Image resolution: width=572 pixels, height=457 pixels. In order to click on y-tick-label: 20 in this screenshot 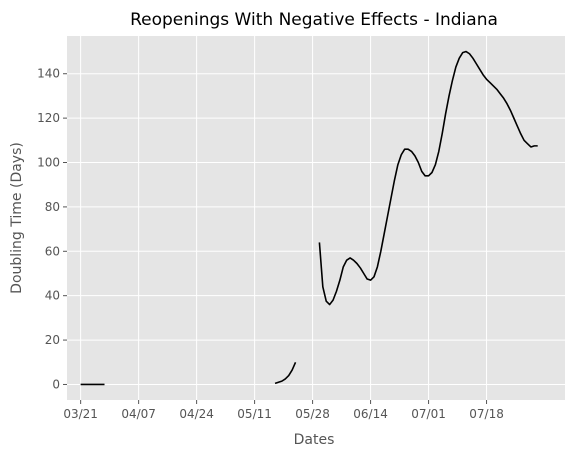, I will do `click(52, 340)`.